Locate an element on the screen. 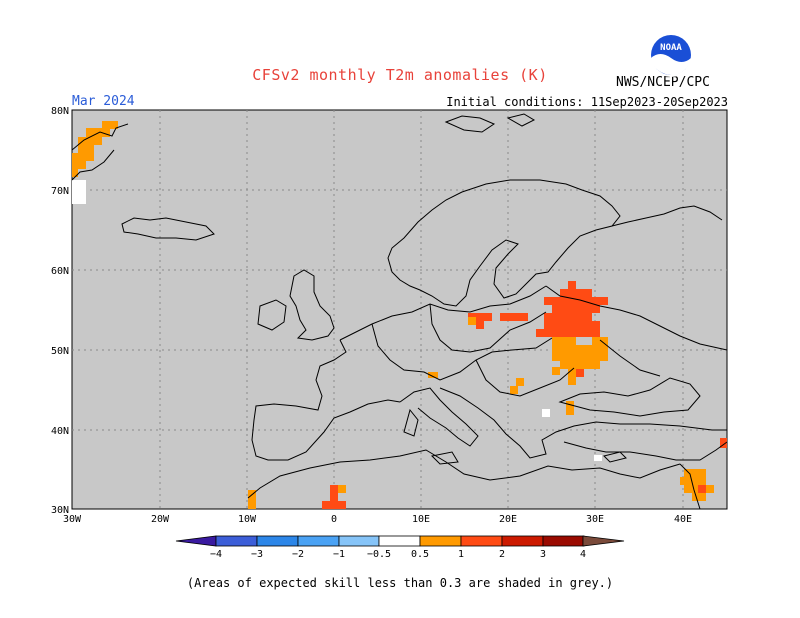 This screenshot has height=618, width=800. lat-labels: 80N 70N 60N 50N 40N 30N is located at coordinates (60, 311).